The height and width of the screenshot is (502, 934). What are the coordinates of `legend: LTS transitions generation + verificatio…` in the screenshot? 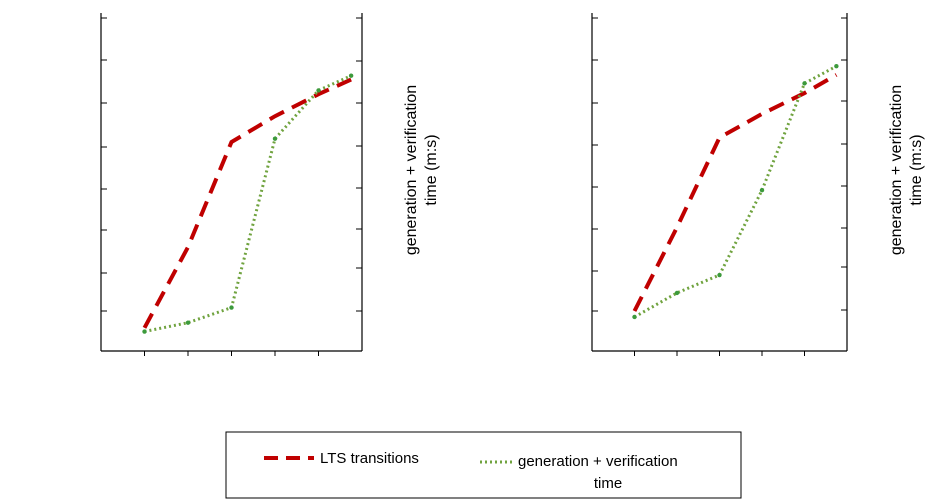 It's located at (483, 465).